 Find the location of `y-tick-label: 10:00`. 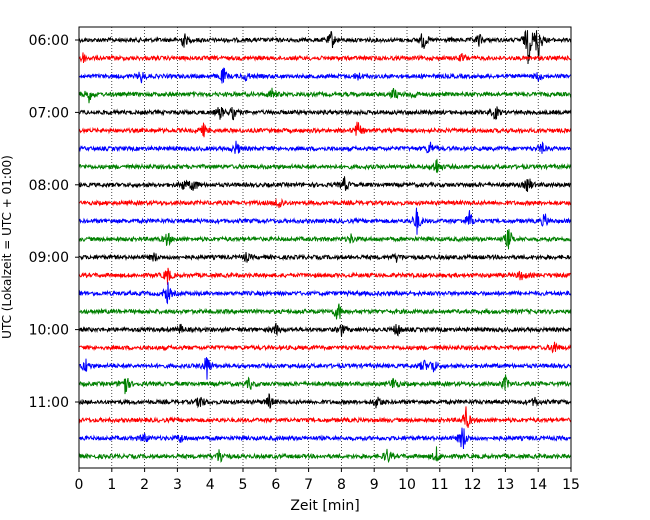

y-tick-label: 10:00 is located at coordinates (49, 331).